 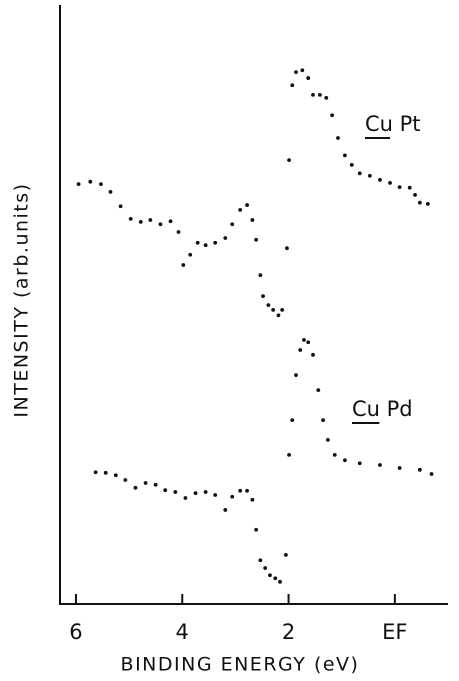 What do you see at coordinates (75, 632) in the screenshot?
I see `x-tick-label: 6` at bounding box center [75, 632].